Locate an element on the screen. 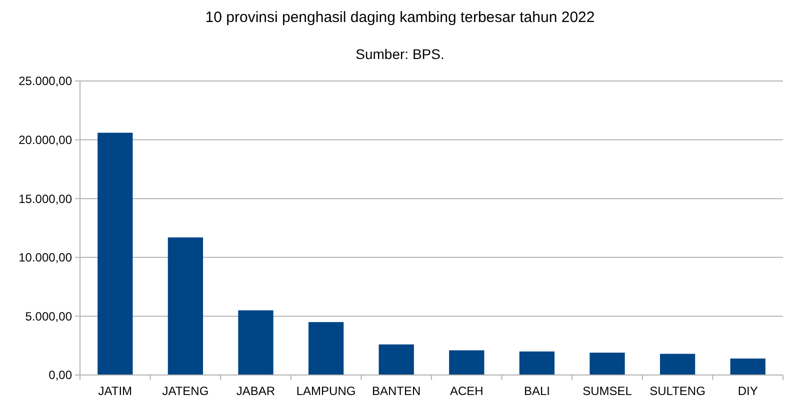 This screenshot has height=400, width=800. x-tick-label: JABAR is located at coordinates (256, 391).